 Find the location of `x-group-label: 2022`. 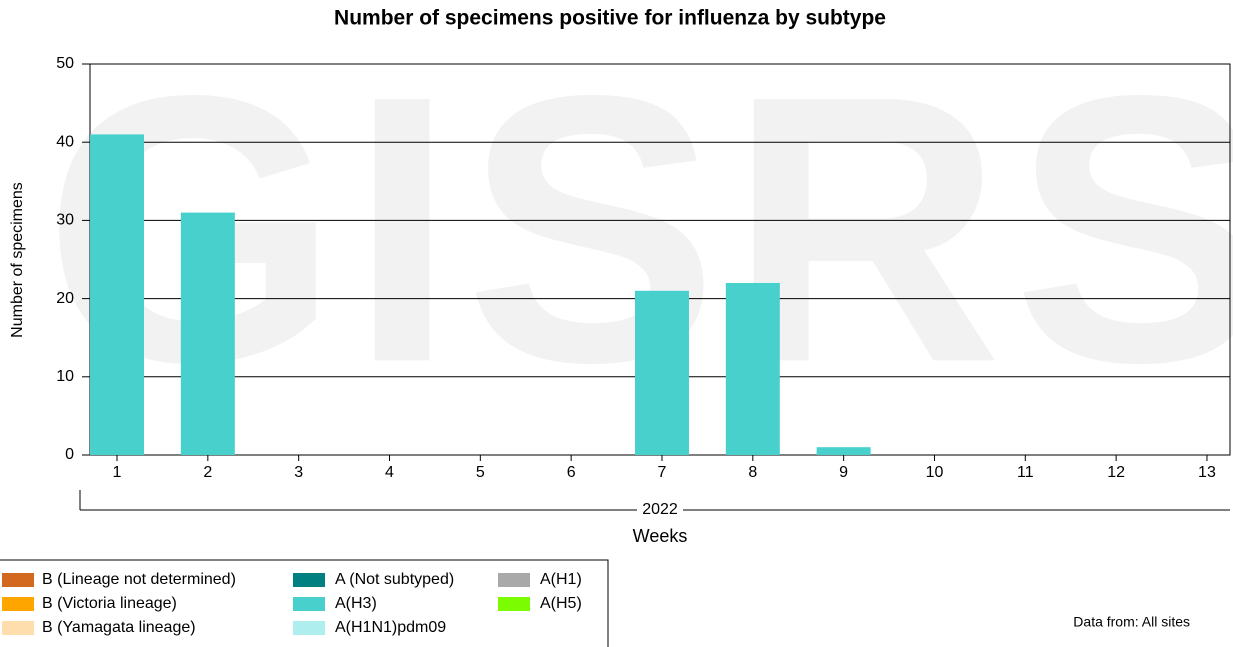

x-group-label: 2022 is located at coordinates (660, 509).